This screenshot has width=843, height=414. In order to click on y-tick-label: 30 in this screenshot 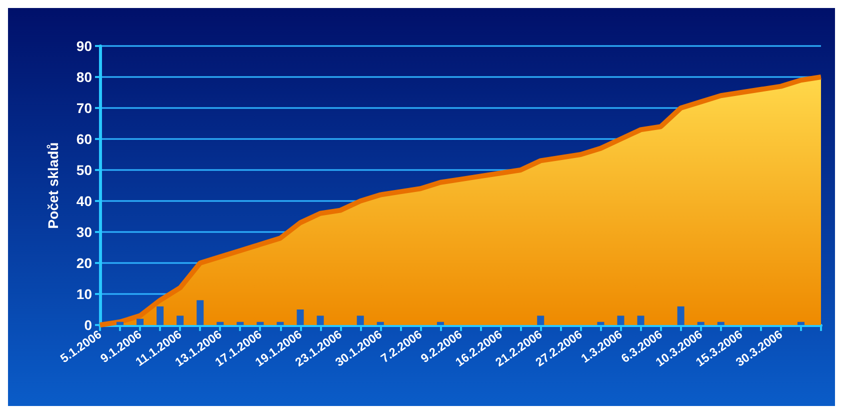, I will do `click(84, 232)`.